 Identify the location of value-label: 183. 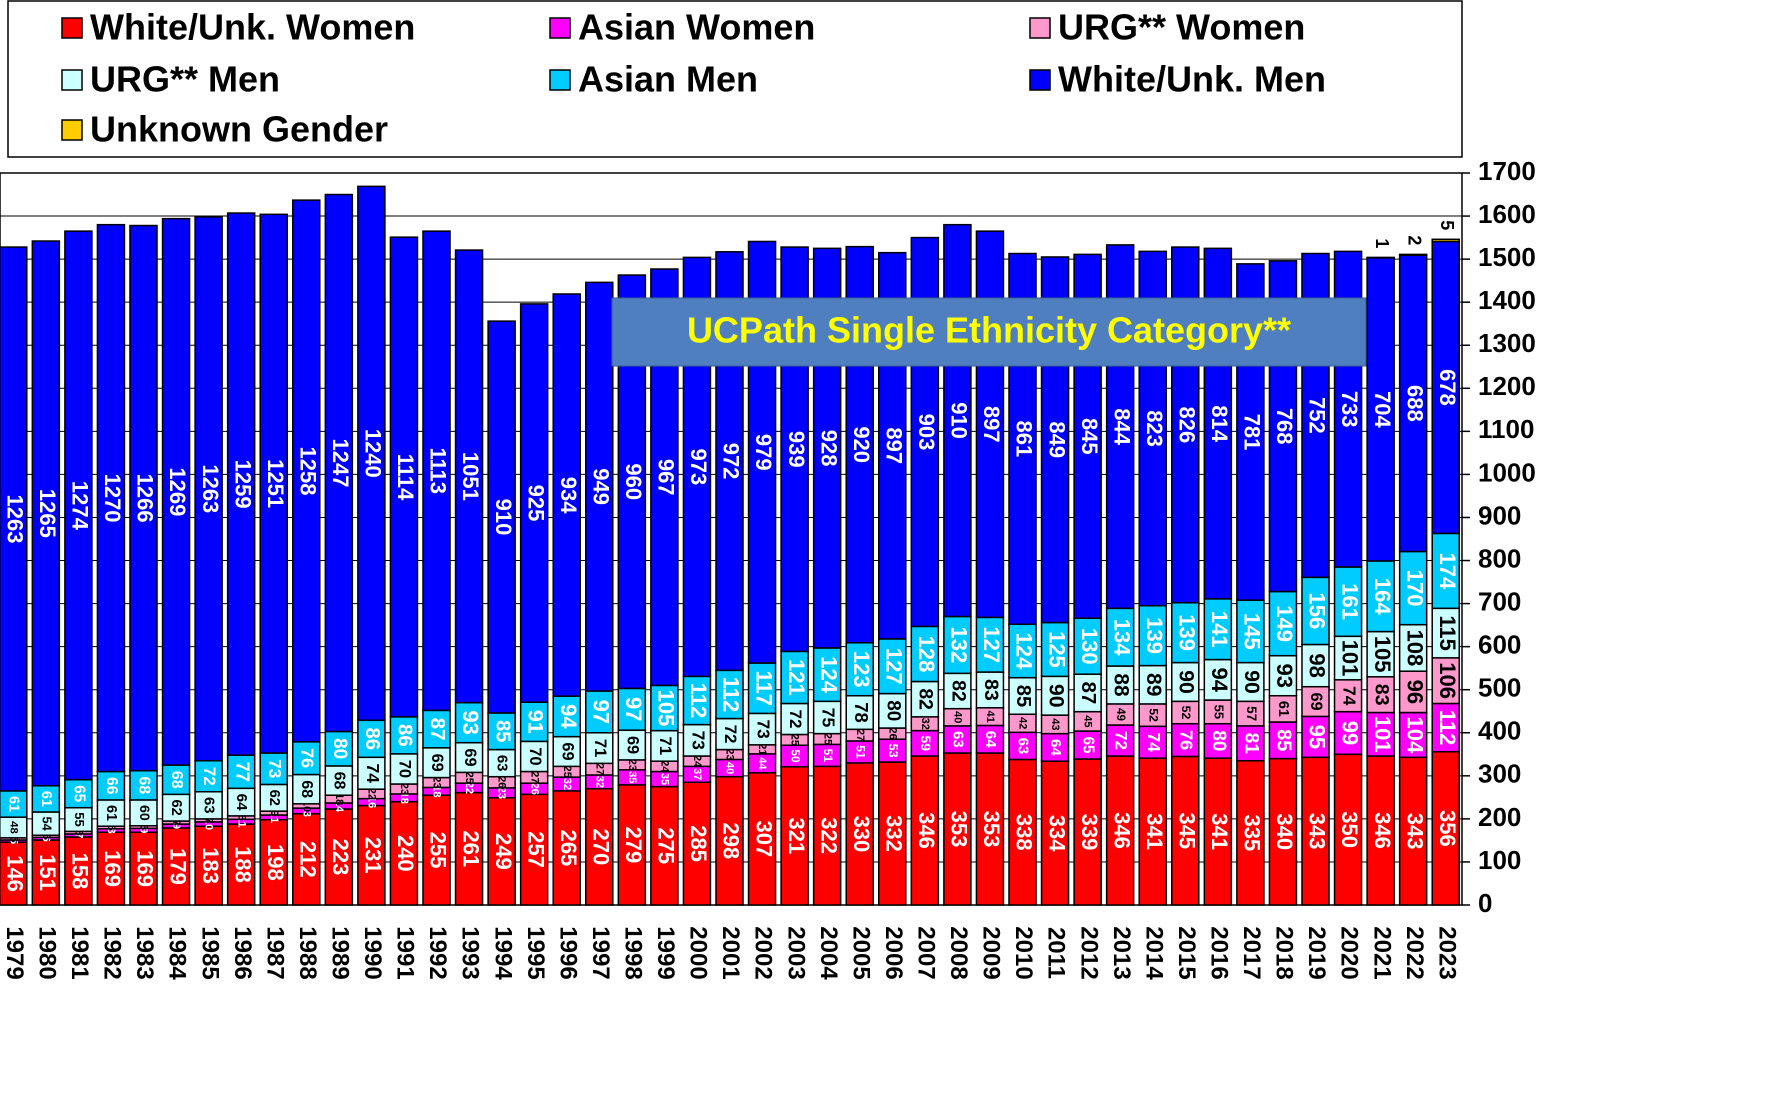
(210, 865).